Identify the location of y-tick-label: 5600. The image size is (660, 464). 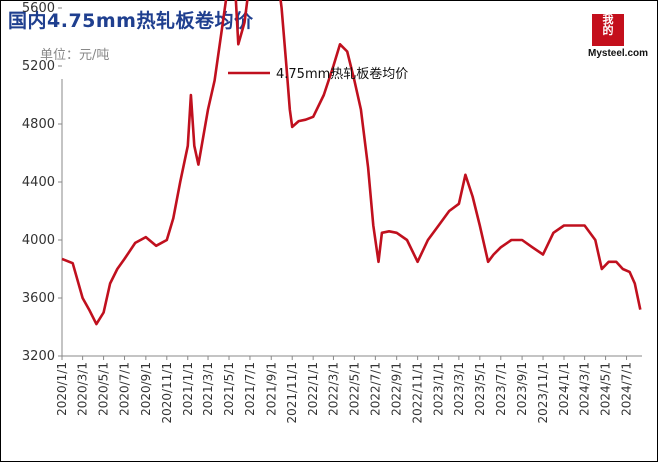
(38, 8).